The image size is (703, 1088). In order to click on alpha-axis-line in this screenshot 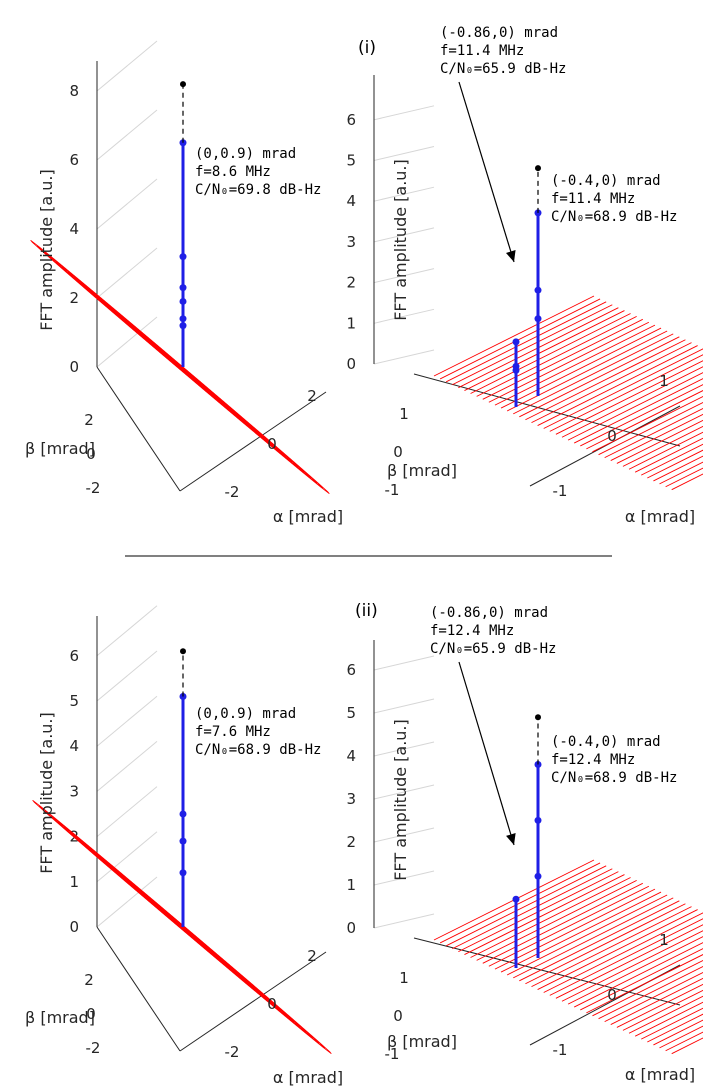, I will do `click(253, 1001)`.